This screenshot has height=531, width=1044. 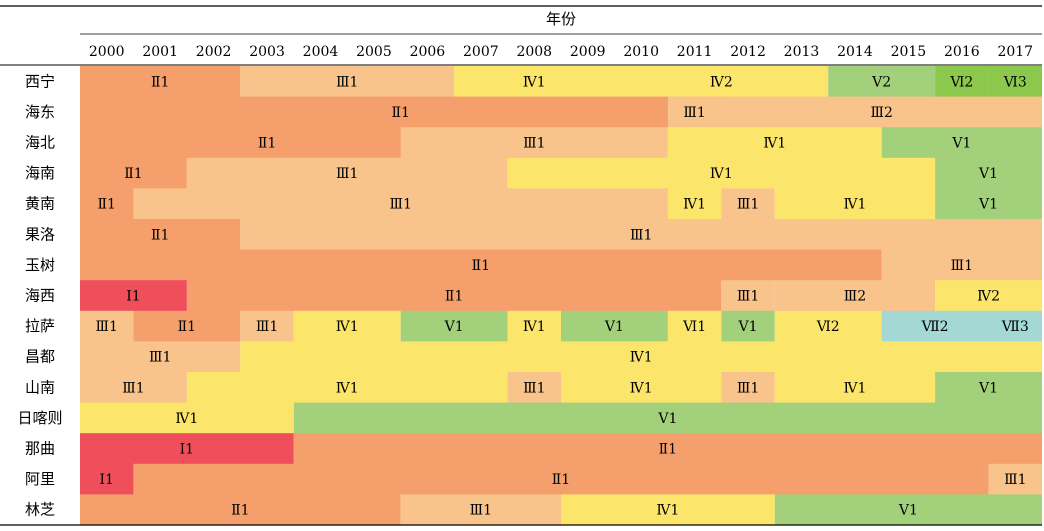 What do you see at coordinates (40, 204) in the screenshot?
I see `region-label: 黄南` at bounding box center [40, 204].